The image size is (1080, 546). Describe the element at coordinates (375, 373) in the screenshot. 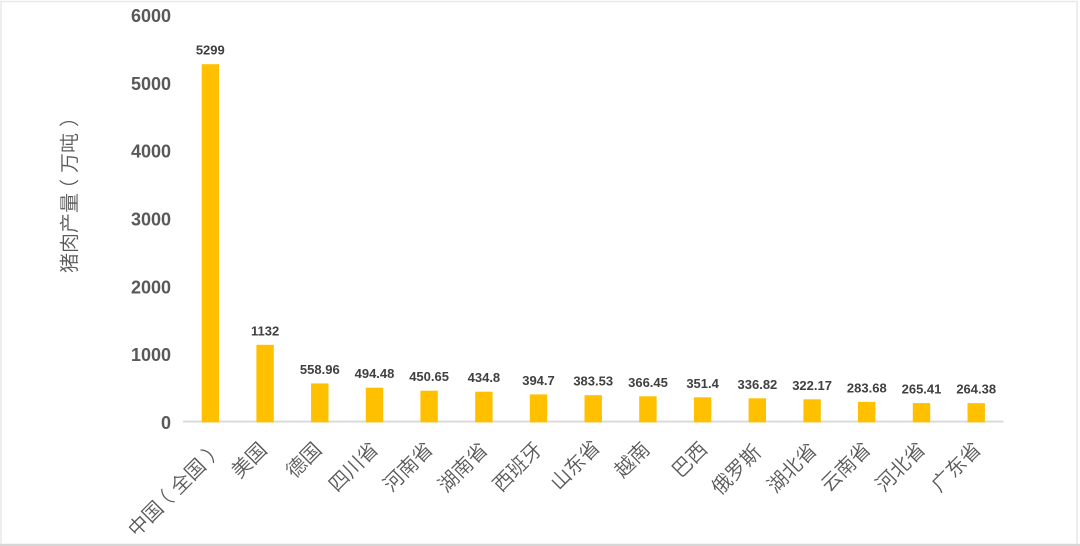

I see `svg-text: 494.48` at that location.